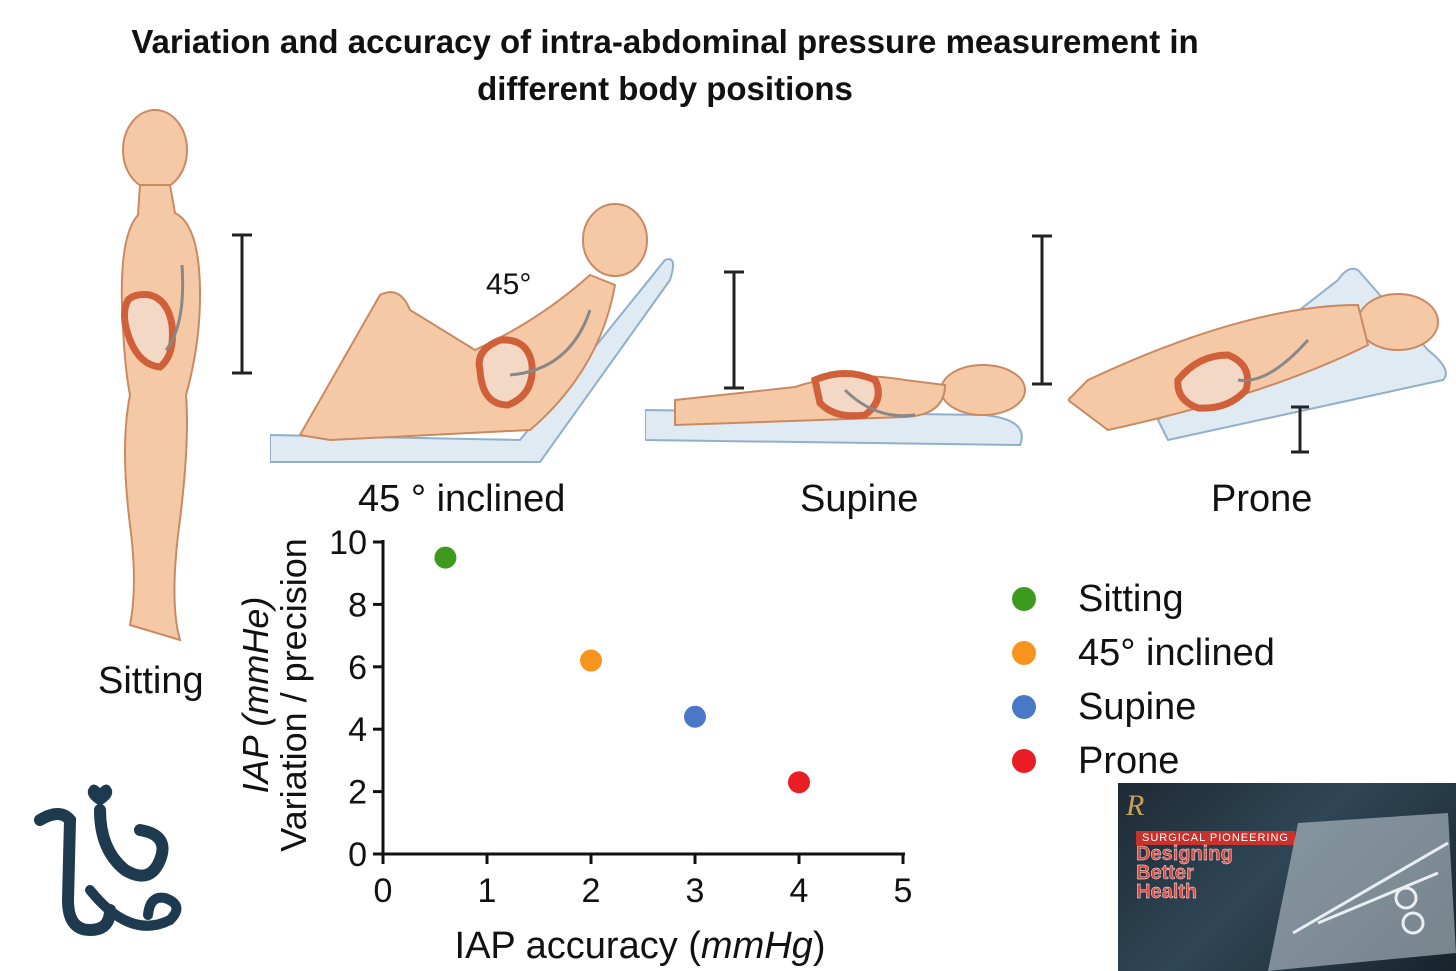  I want to click on legend: Sitting 45° inclined Supine Prone, so click(1143, 680).